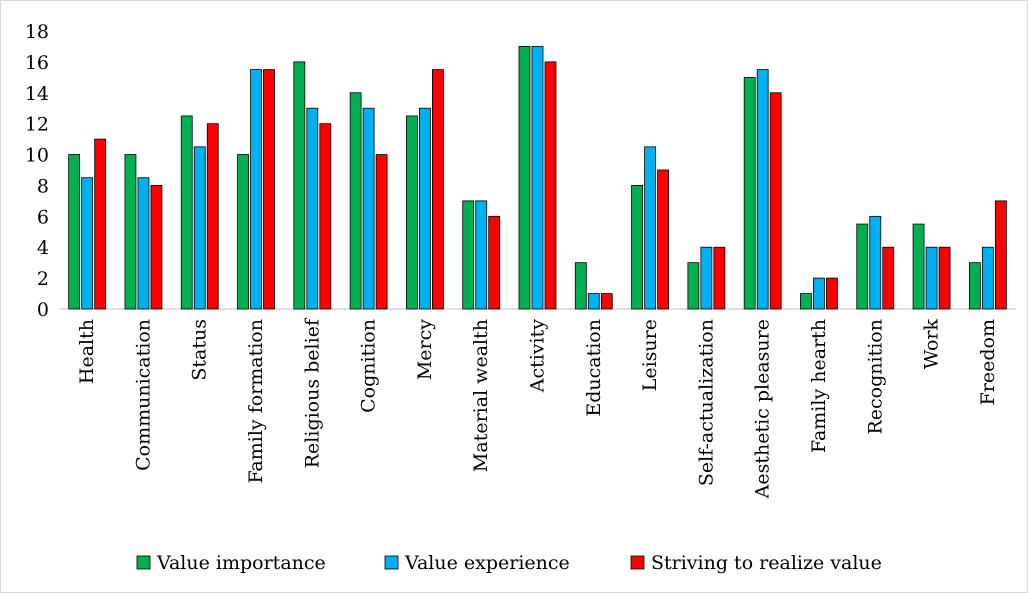 Image resolution: width=1028 pixels, height=593 pixels. Describe the element at coordinates (763, 409) in the screenshot. I see `x-tick-label: Aesthetic pleasure` at that location.